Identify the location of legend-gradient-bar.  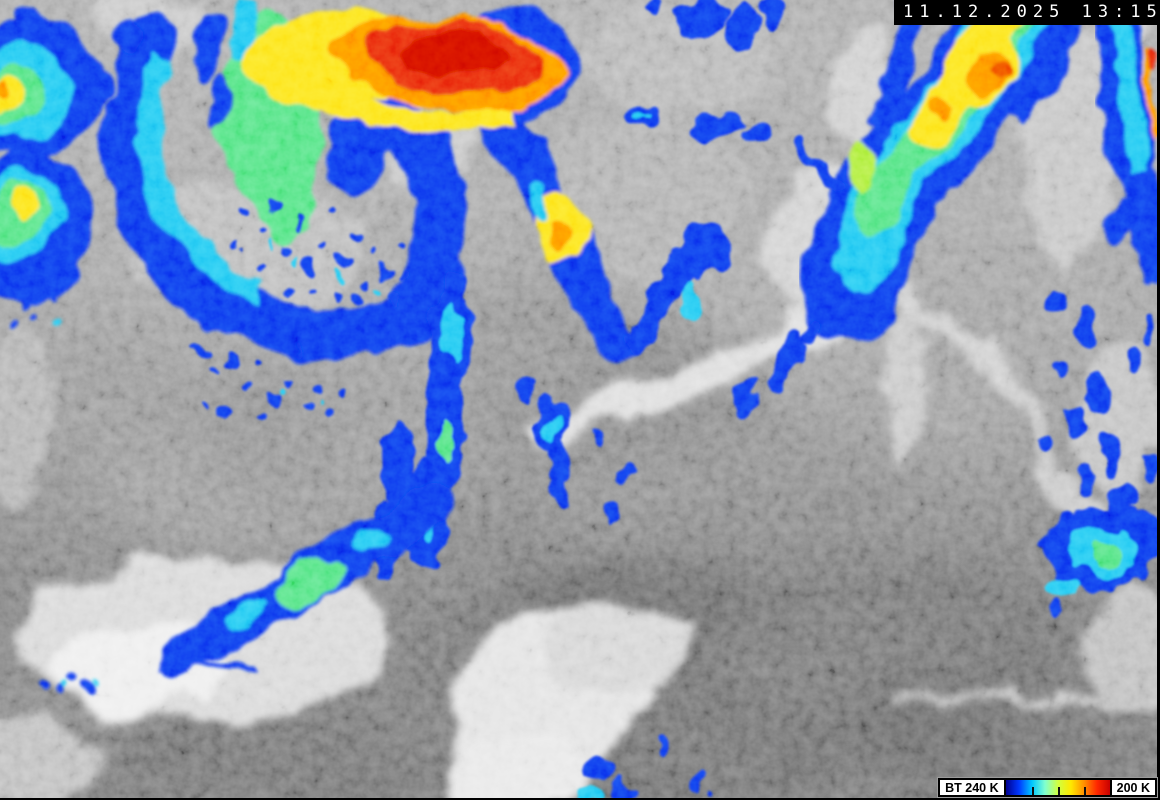
(1057, 787).